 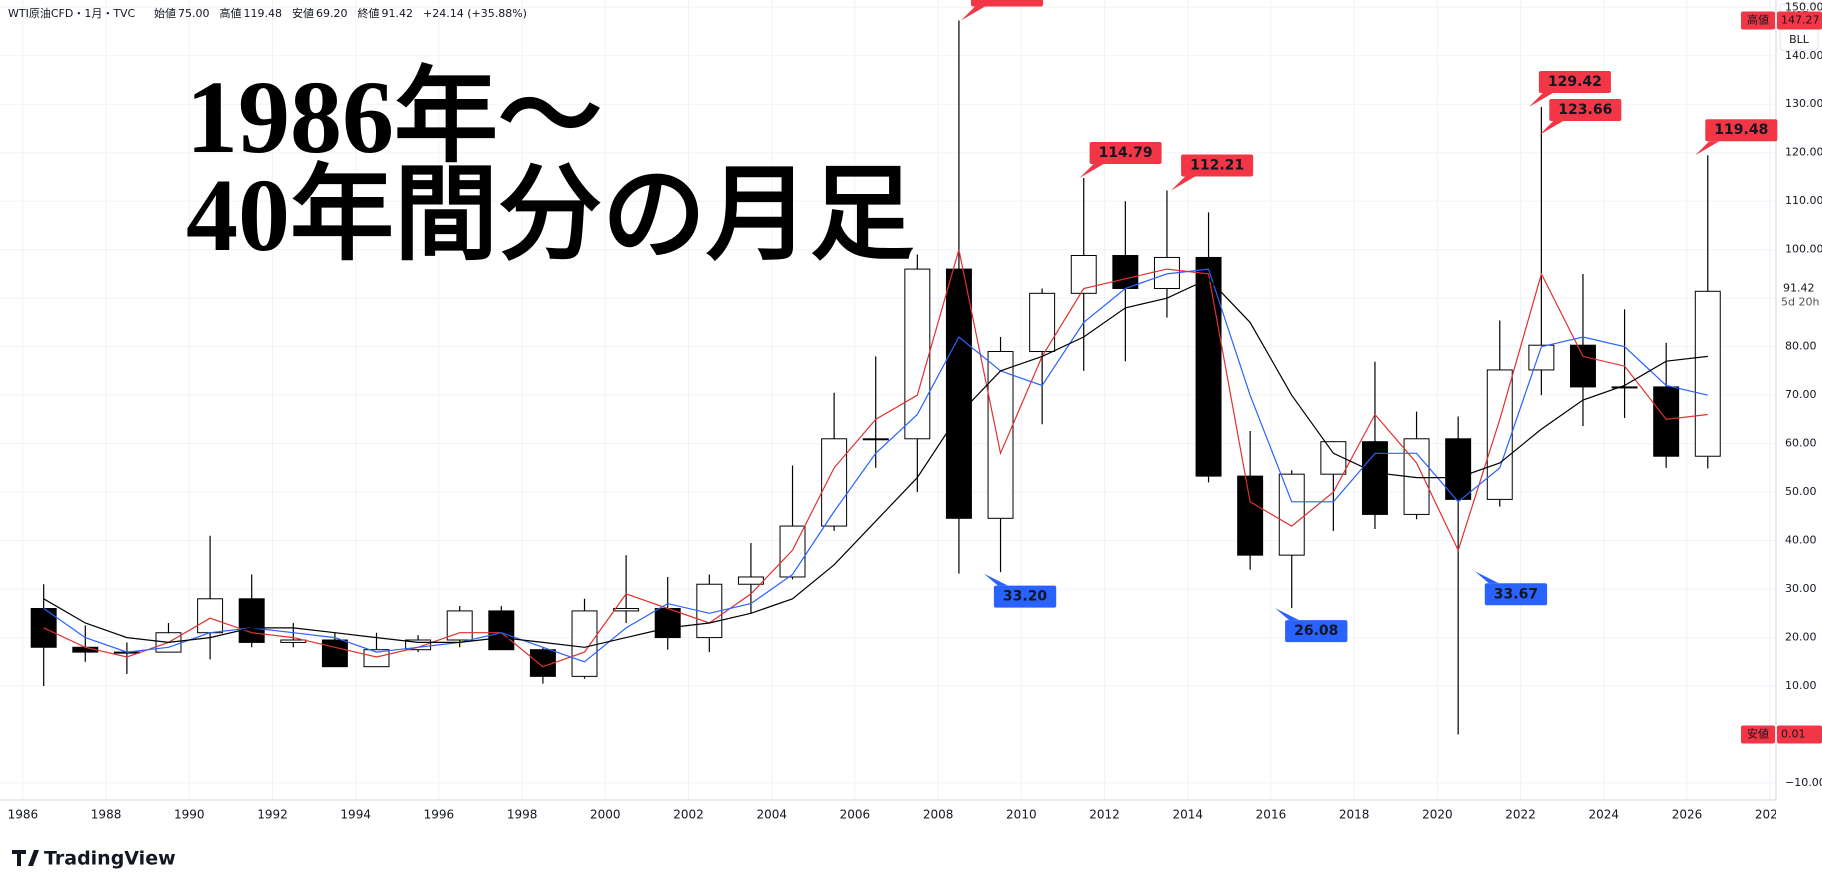 What do you see at coordinates (475, 13) in the screenshot?
I see `change: +24.14 (+35.88%)` at bounding box center [475, 13].